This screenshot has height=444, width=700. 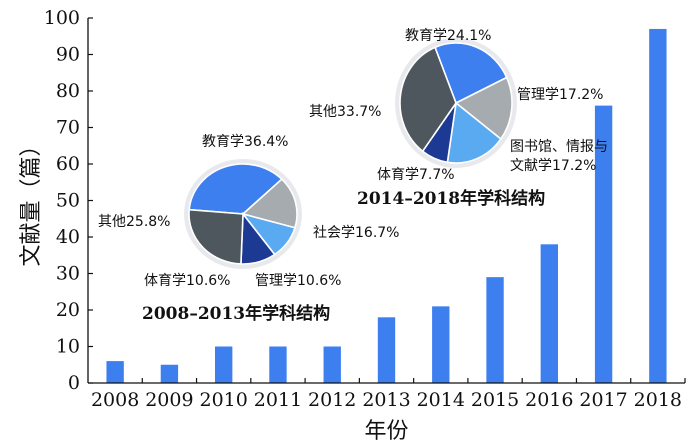 I want to click on y-tick-label: 20, so click(x=68, y=310).